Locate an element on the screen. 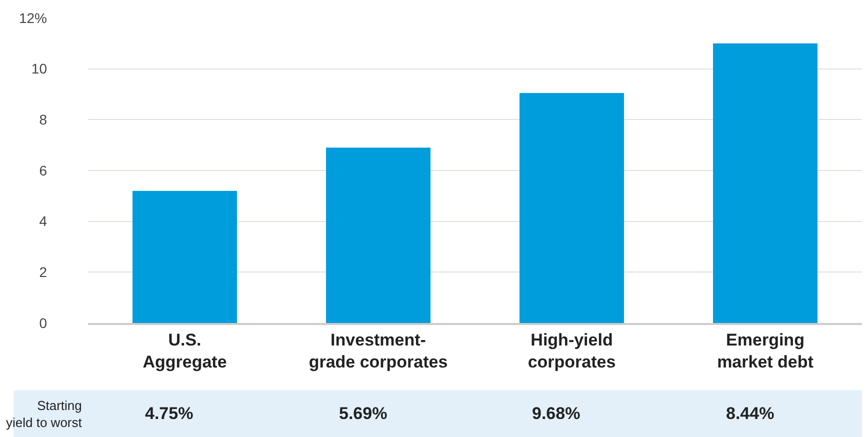 This screenshot has width=868, height=437. x-tick-label: Investment- grade corporates is located at coordinates (378, 351).